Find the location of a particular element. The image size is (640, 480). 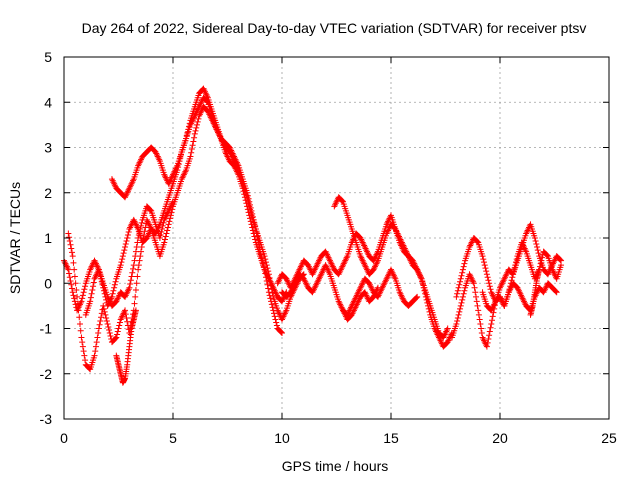

y-tick-label: 0 is located at coordinates (48, 283).